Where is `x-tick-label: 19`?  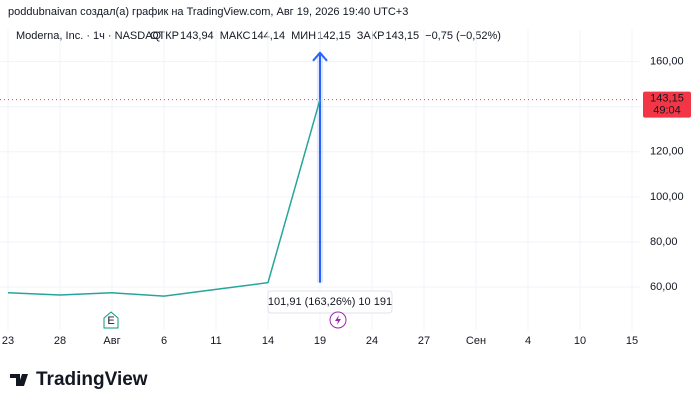
x-tick-label: 19 is located at coordinates (320, 341).